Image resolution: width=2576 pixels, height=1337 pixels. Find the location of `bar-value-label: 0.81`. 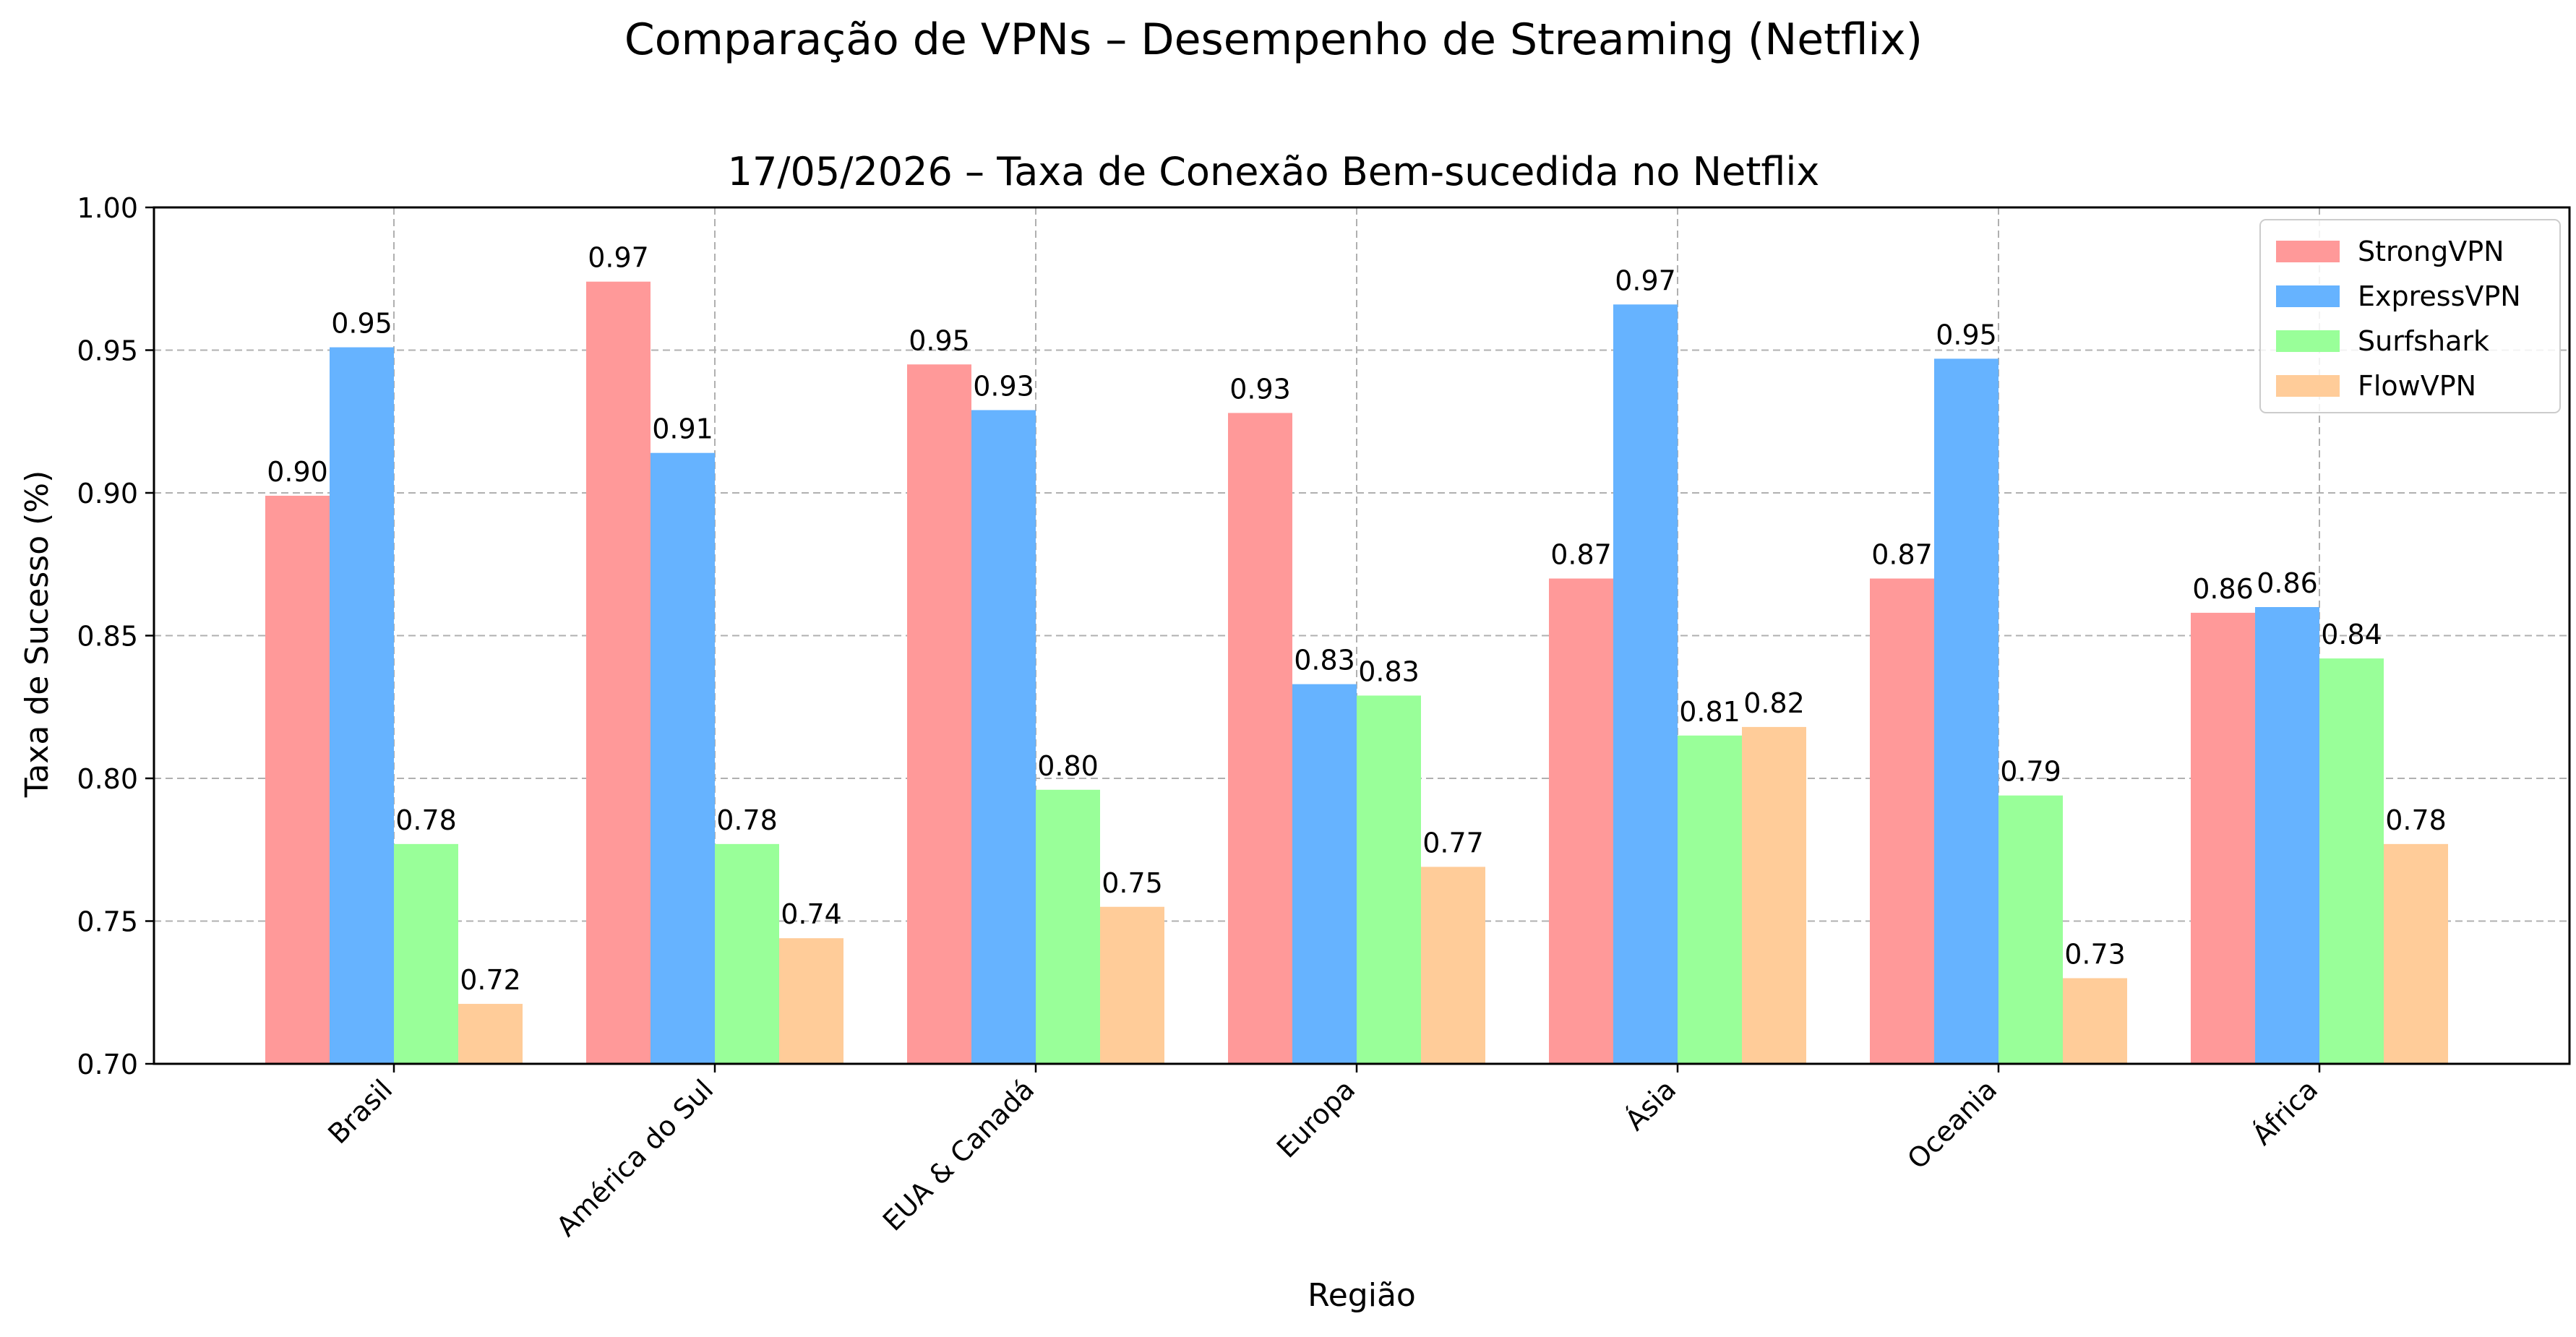

bar-value-label: 0.81 is located at coordinates (1710, 712).